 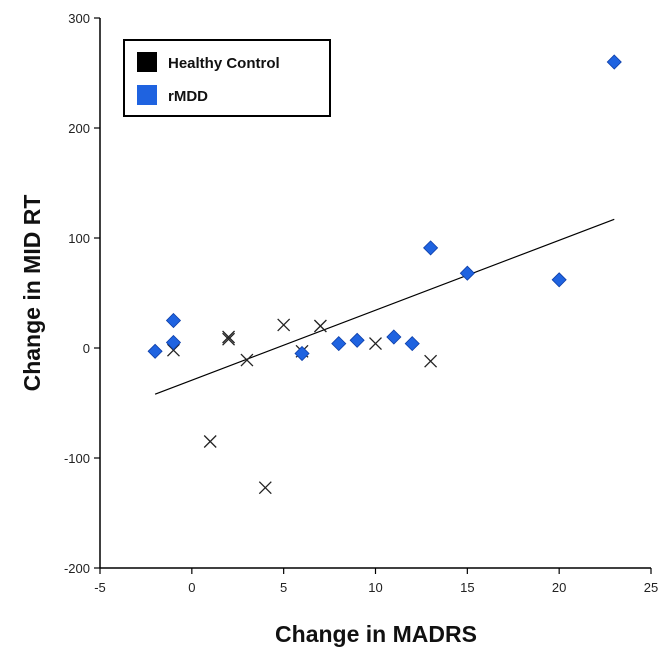 What do you see at coordinates (283, 587) in the screenshot?
I see `x-tick-label: 5` at bounding box center [283, 587].